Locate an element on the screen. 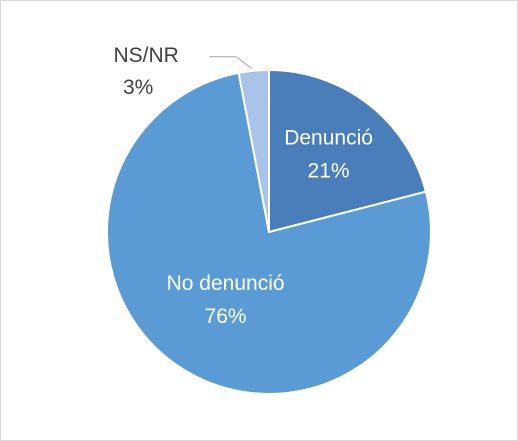  leader-line is located at coordinates (231, 63).